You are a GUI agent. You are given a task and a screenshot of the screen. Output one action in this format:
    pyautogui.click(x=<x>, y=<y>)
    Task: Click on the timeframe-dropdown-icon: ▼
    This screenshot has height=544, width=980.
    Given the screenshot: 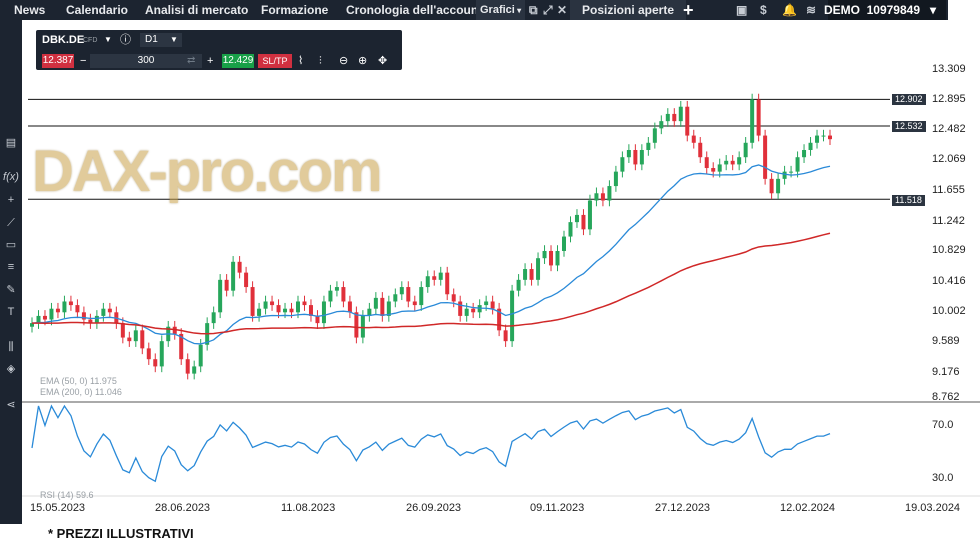 What is the action you would take?
    pyautogui.click(x=174, y=39)
    